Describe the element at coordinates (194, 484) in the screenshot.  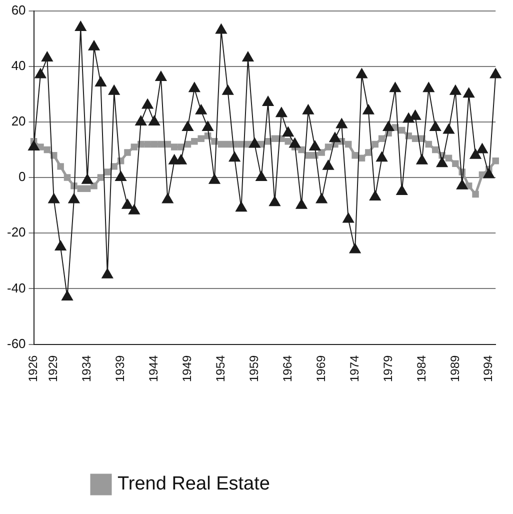
I see `legend-label: Trend Real Estate` at that location.